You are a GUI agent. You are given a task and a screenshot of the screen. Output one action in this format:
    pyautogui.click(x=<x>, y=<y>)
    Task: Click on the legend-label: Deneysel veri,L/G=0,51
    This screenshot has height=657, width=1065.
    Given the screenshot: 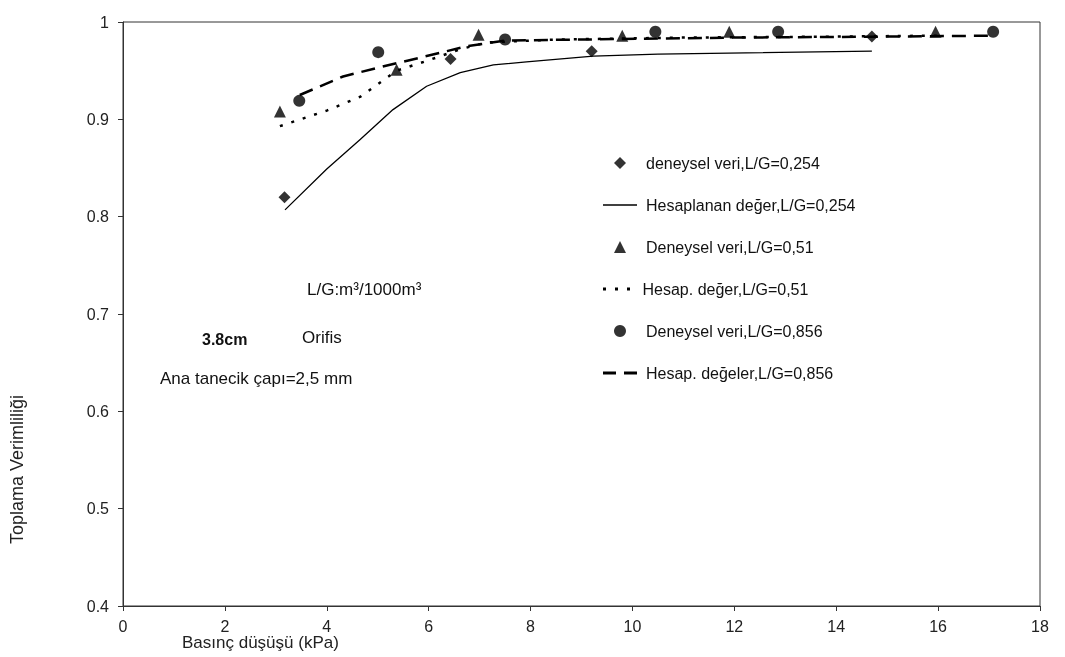 What is the action you would take?
    pyautogui.click(x=730, y=247)
    